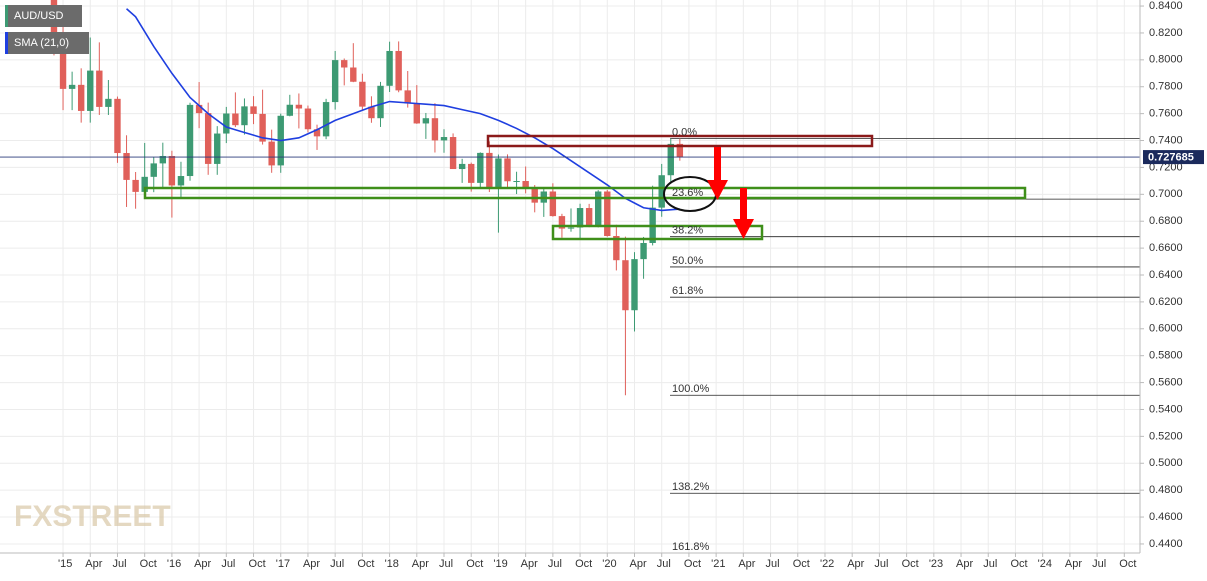 The width and height of the screenshot is (1207, 581). I want to click on x-tick-label: '16, so click(174, 564).